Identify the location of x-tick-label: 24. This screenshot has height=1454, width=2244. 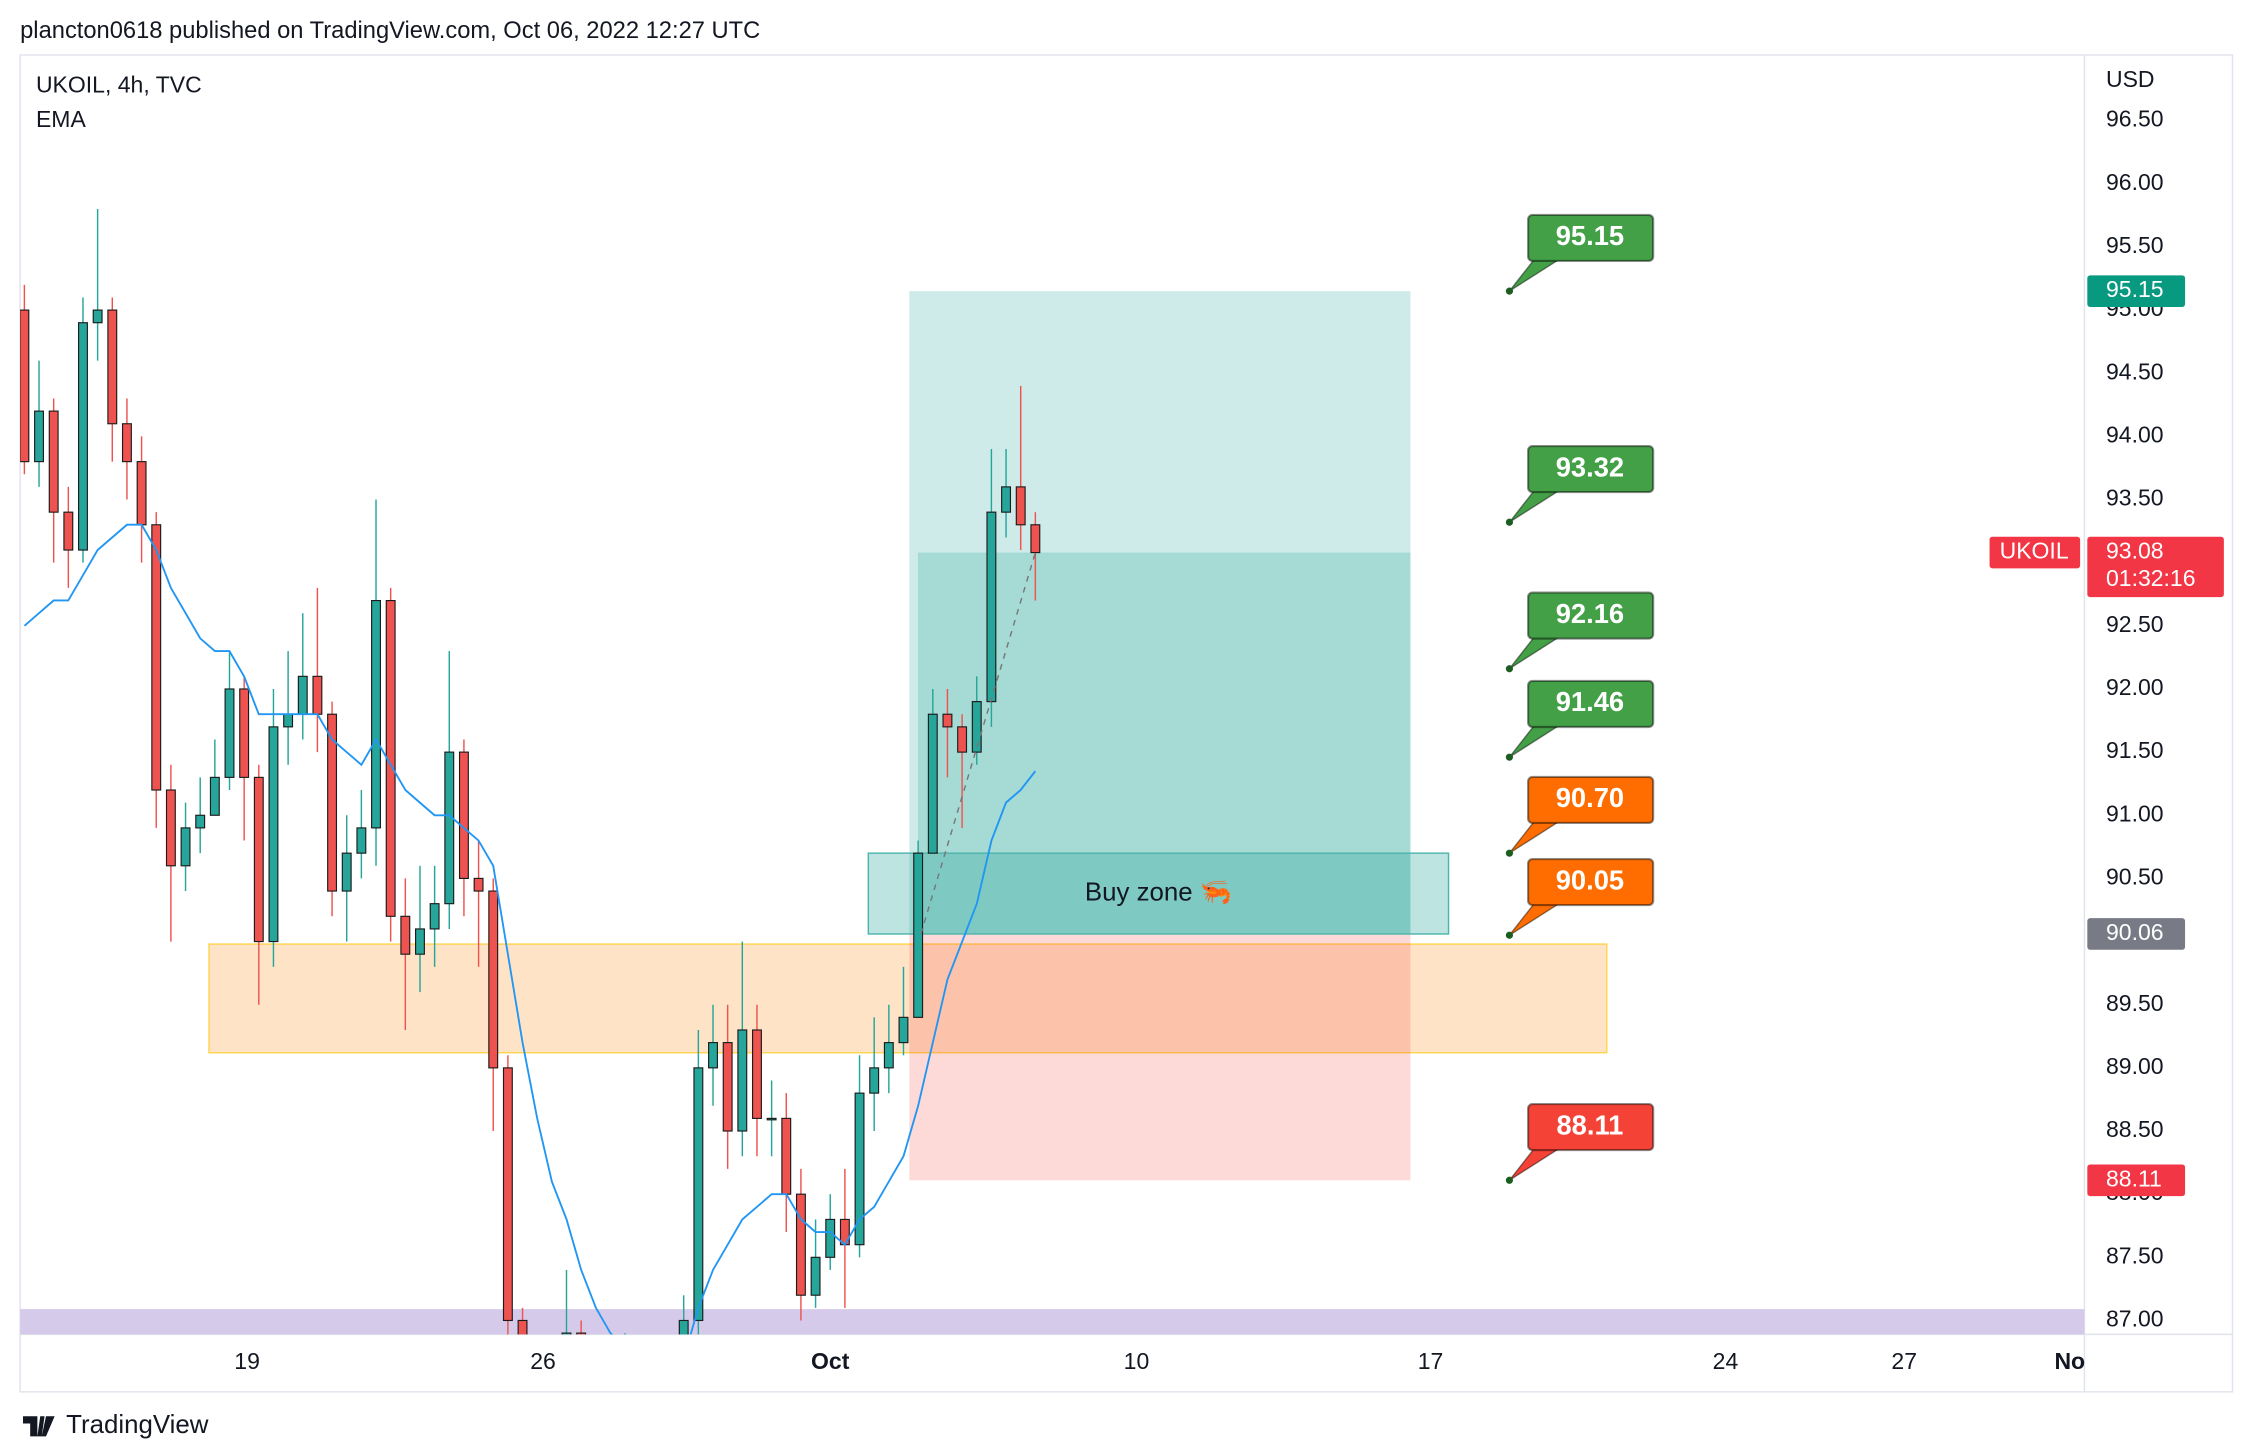
(1726, 1361).